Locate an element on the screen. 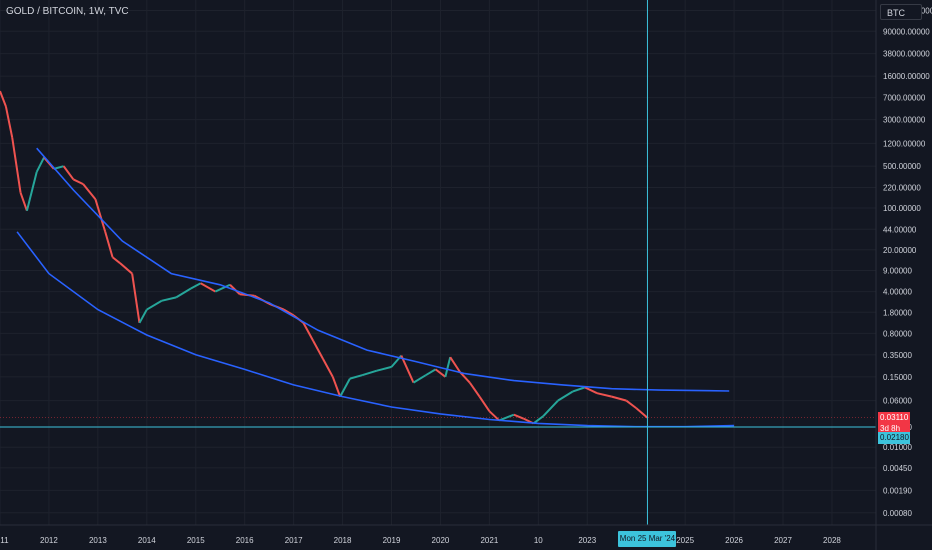 This screenshot has width=932, height=550. x-tick-label: 2014 is located at coordinates (147, 540).